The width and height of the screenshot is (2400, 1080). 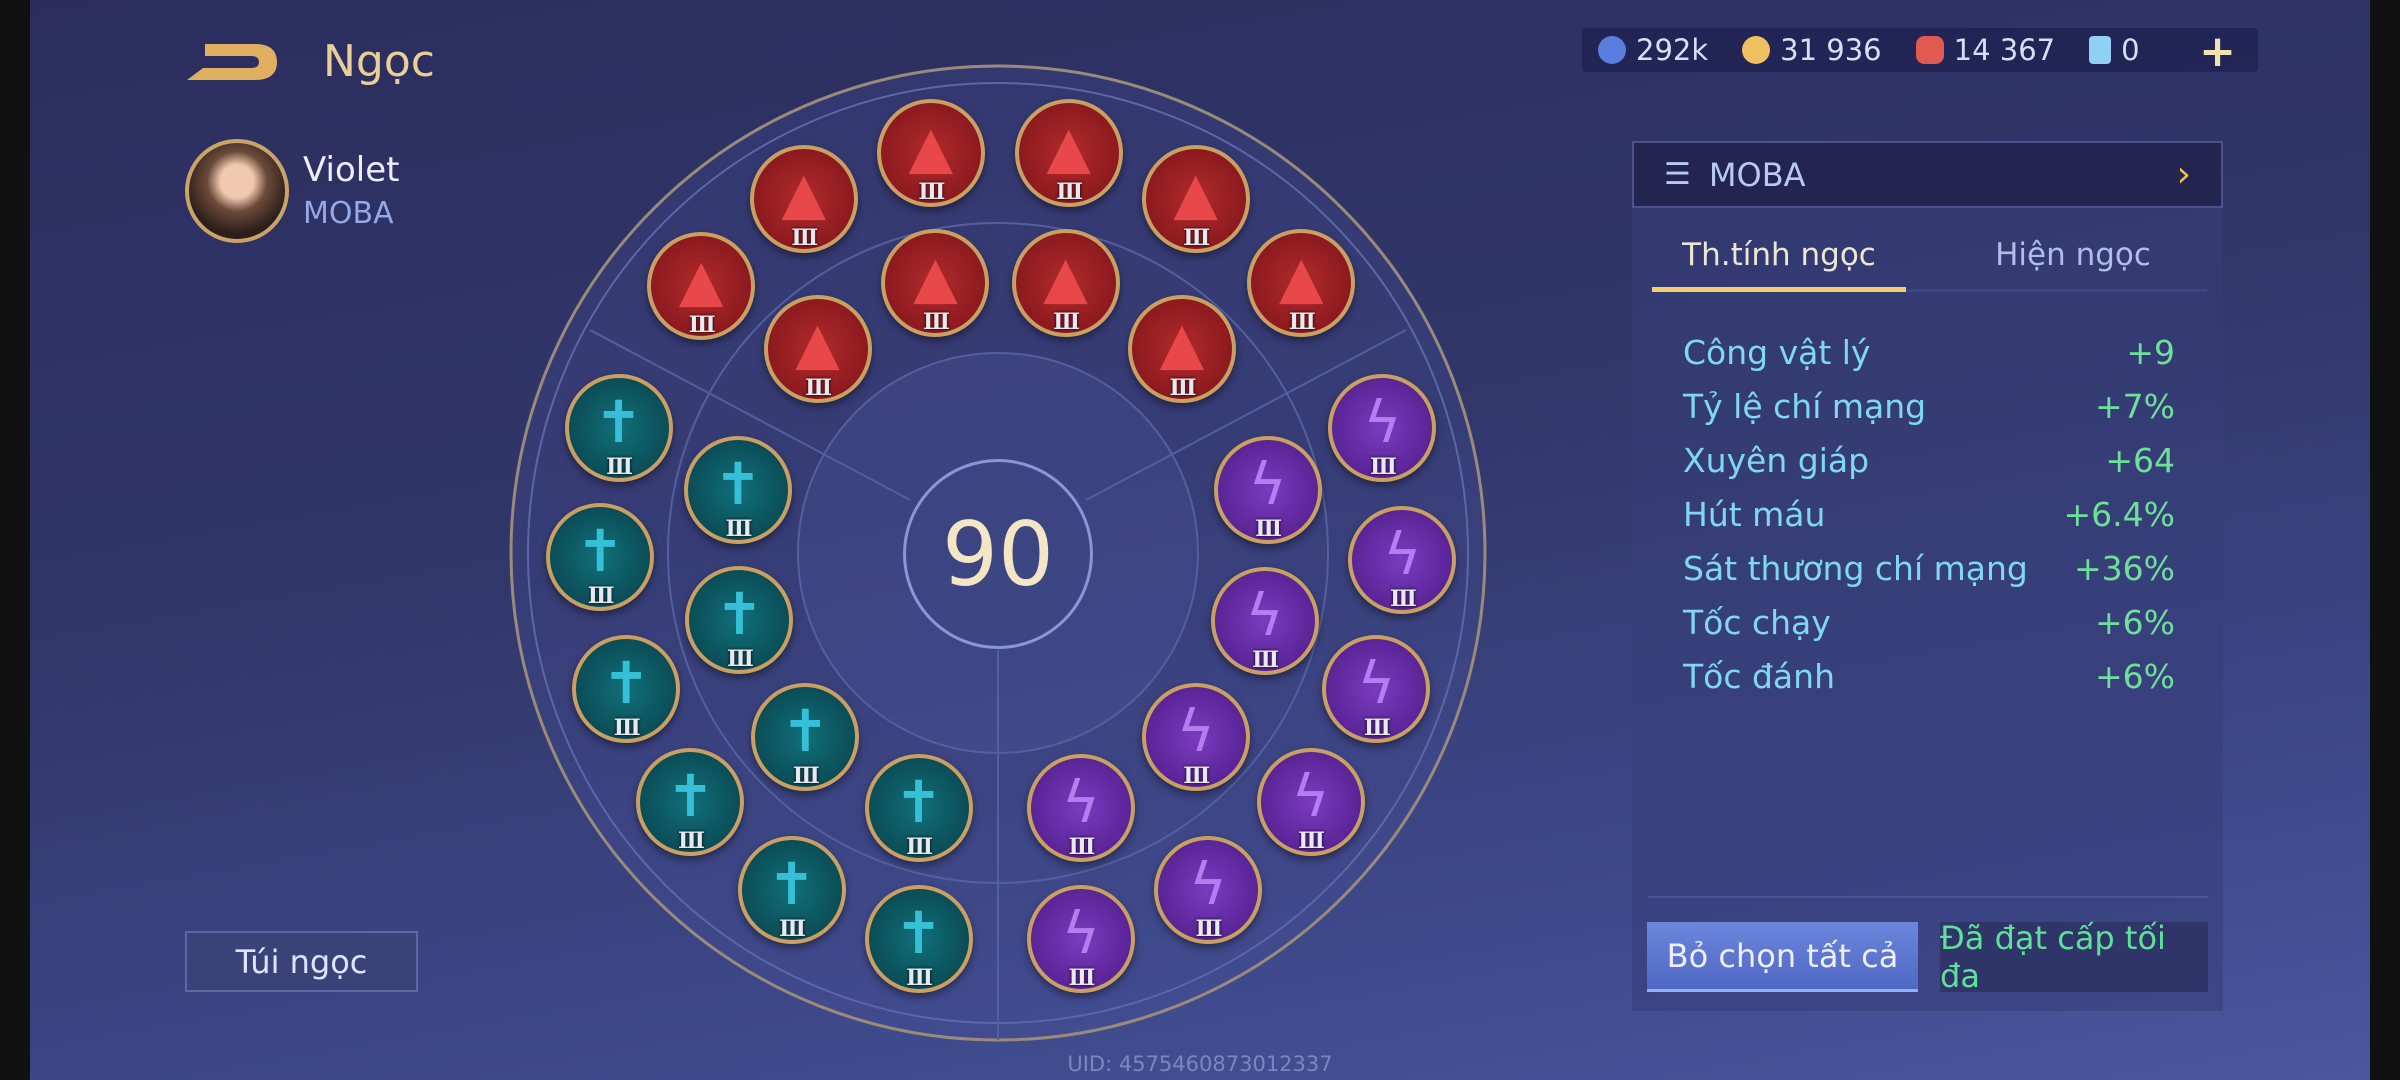 I want to click on stat-row: Hút máu +6.4%, so click(x=1929, y=514).